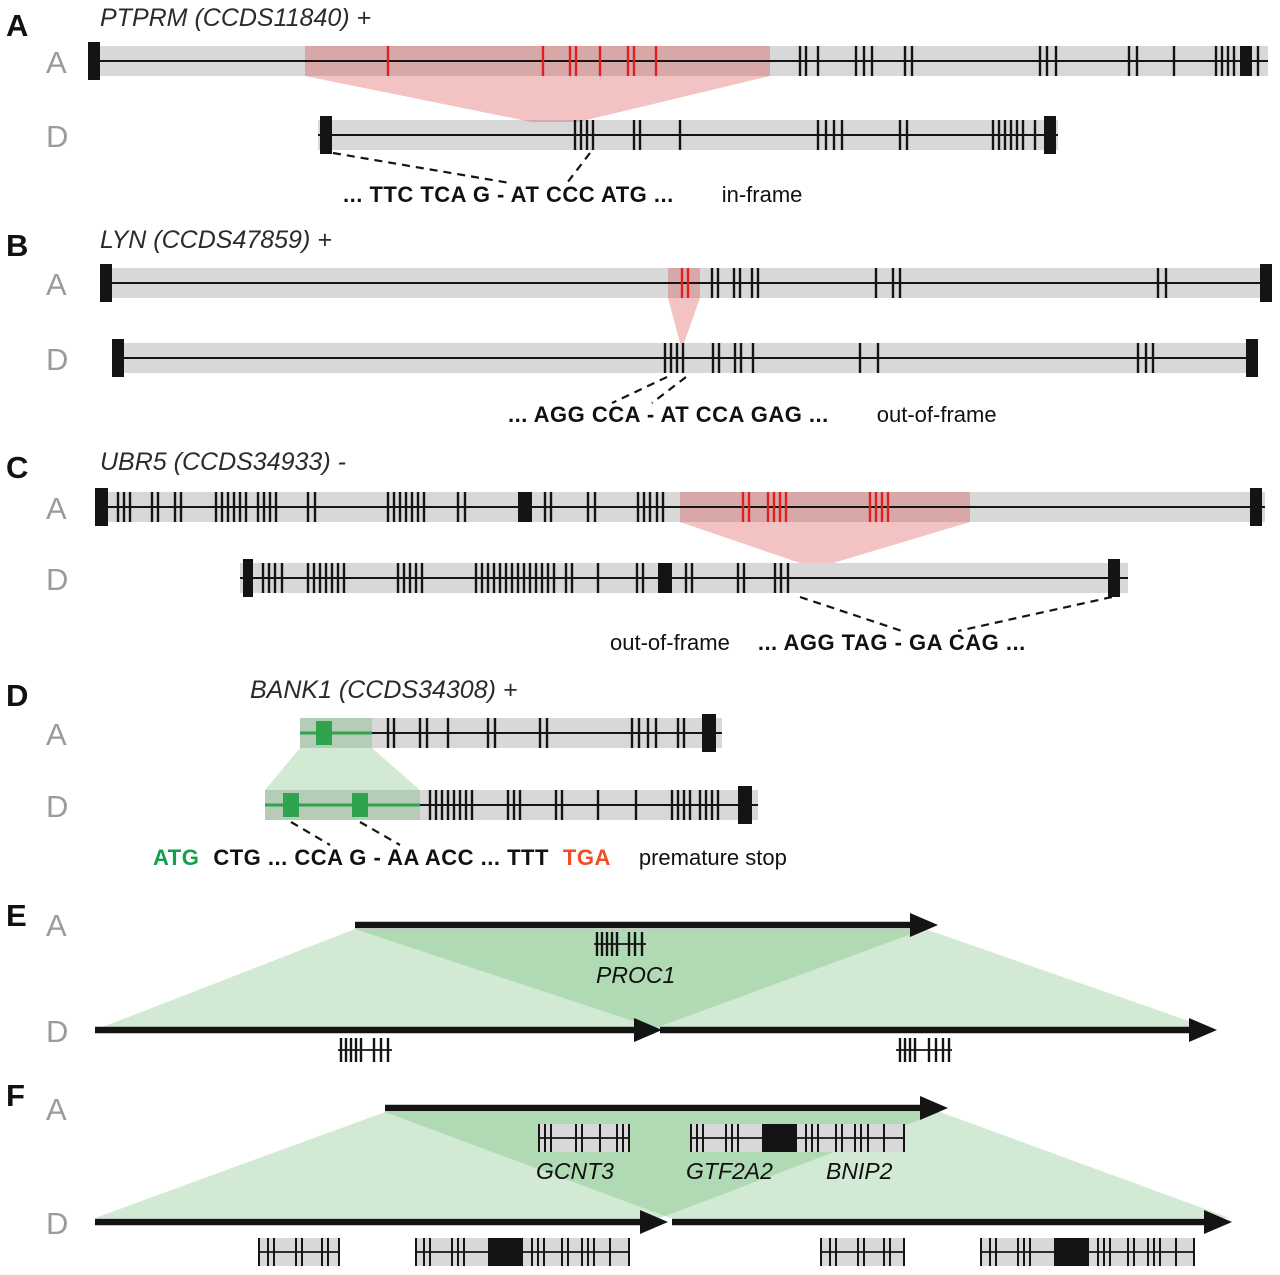 The width and height of the screenshot is (1280, 1275). I want to click on panel-d-sequence: CTG ... CCA G - AA ACC ... TTT, so click(381, 857).